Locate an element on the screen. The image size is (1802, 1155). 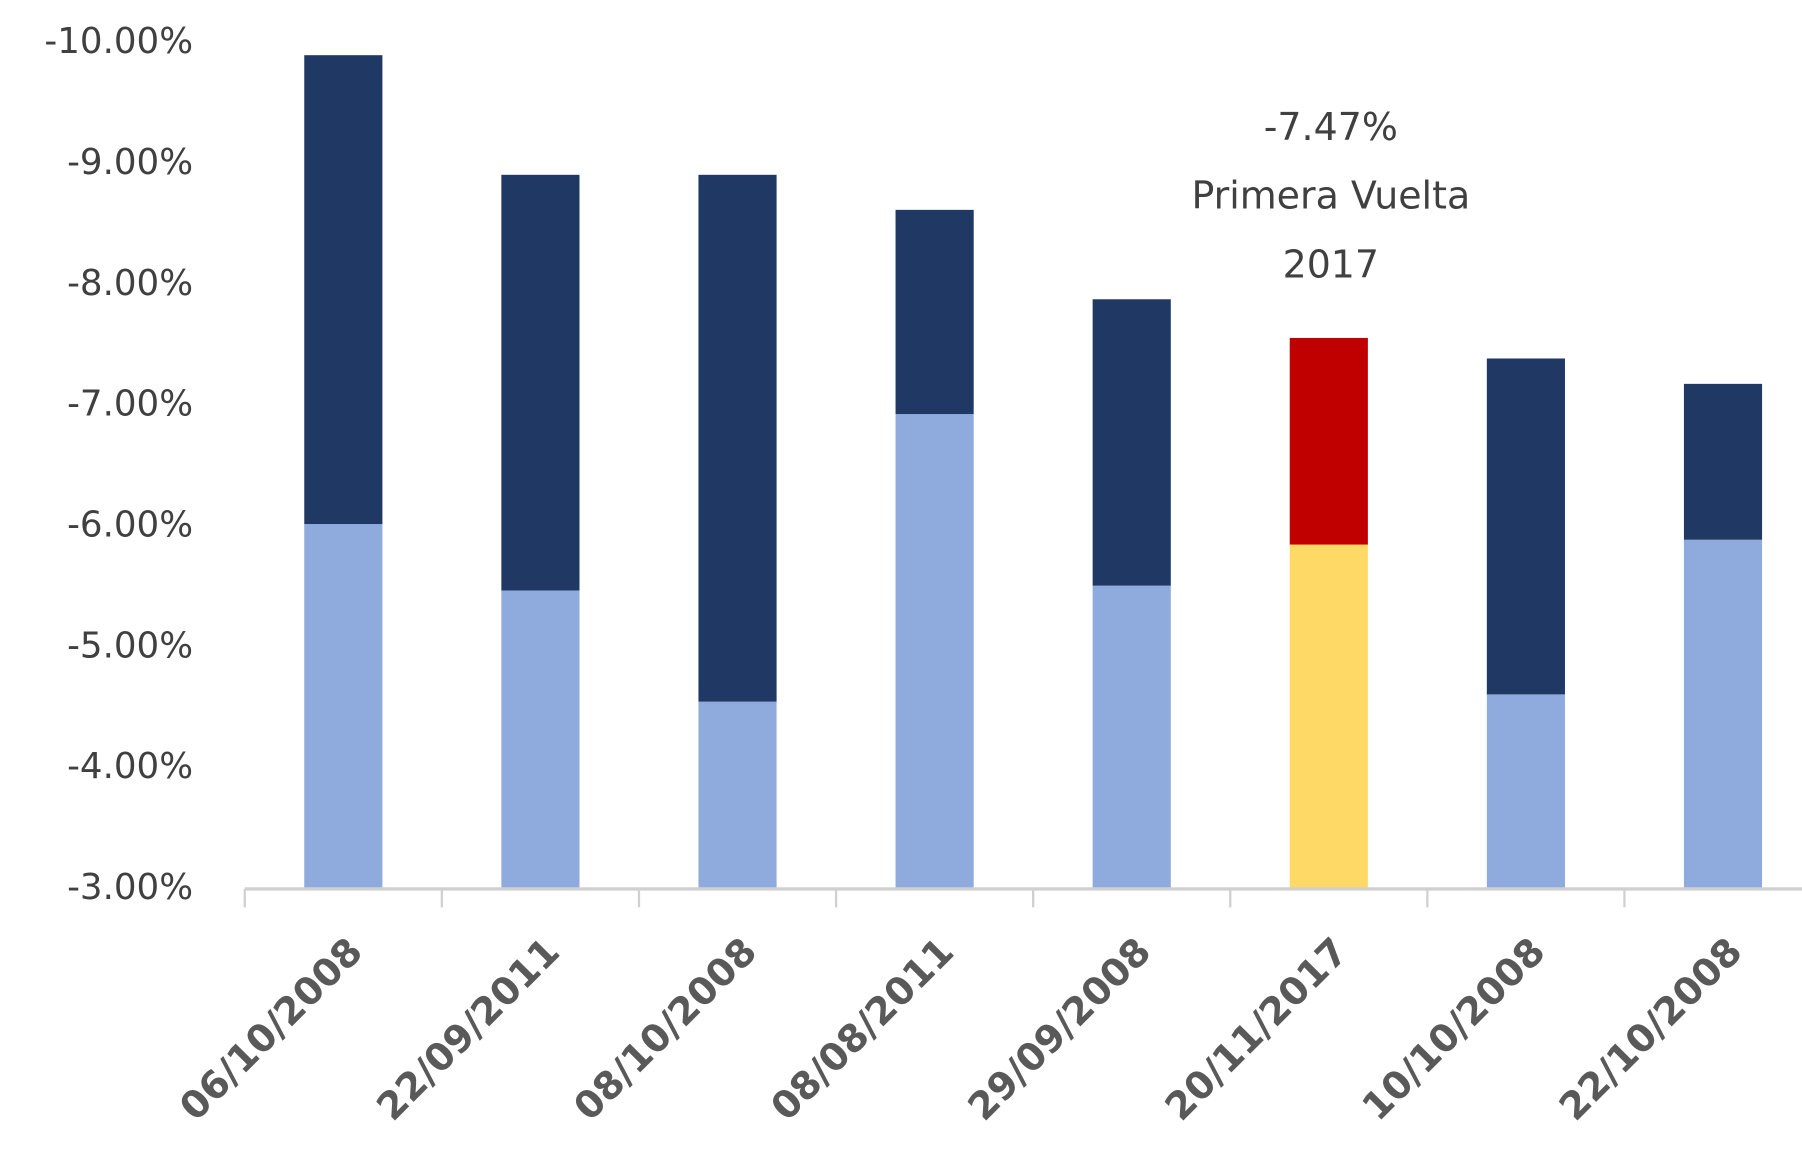
y-tick-label: -4.00% is located at coordinates (130, 766).